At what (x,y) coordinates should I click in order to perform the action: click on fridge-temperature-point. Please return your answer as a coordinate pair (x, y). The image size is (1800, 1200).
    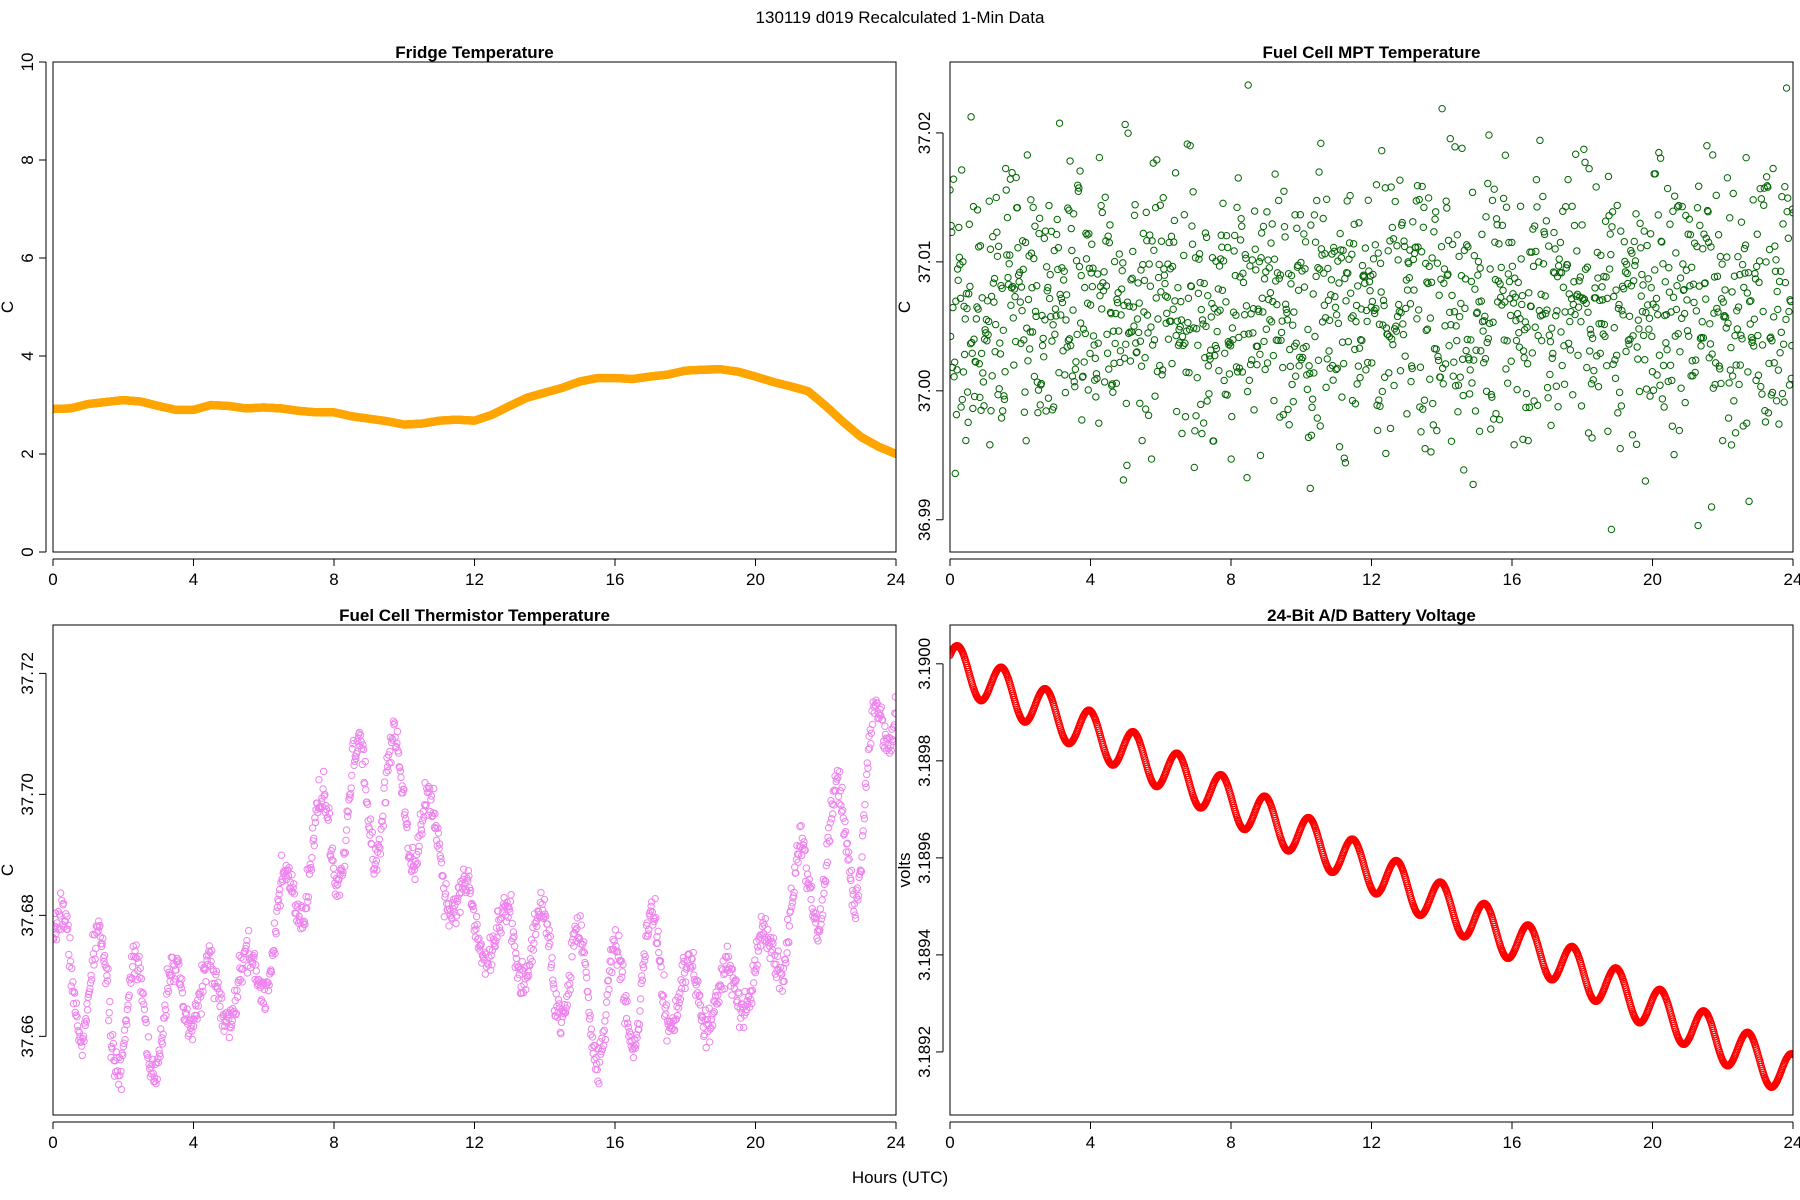
    Looking at the image, I should click on (893, 454).